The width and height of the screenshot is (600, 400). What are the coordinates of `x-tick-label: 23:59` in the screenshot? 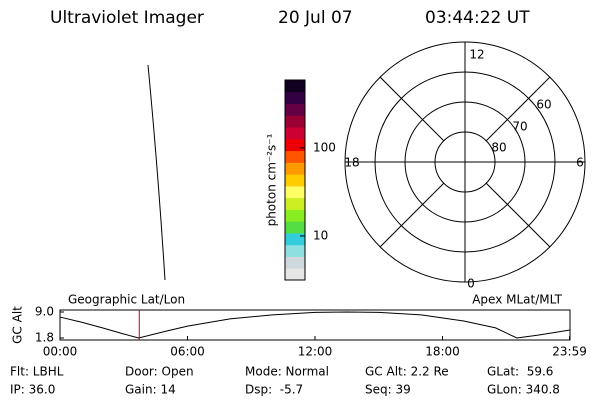 It's located at (569, 352).